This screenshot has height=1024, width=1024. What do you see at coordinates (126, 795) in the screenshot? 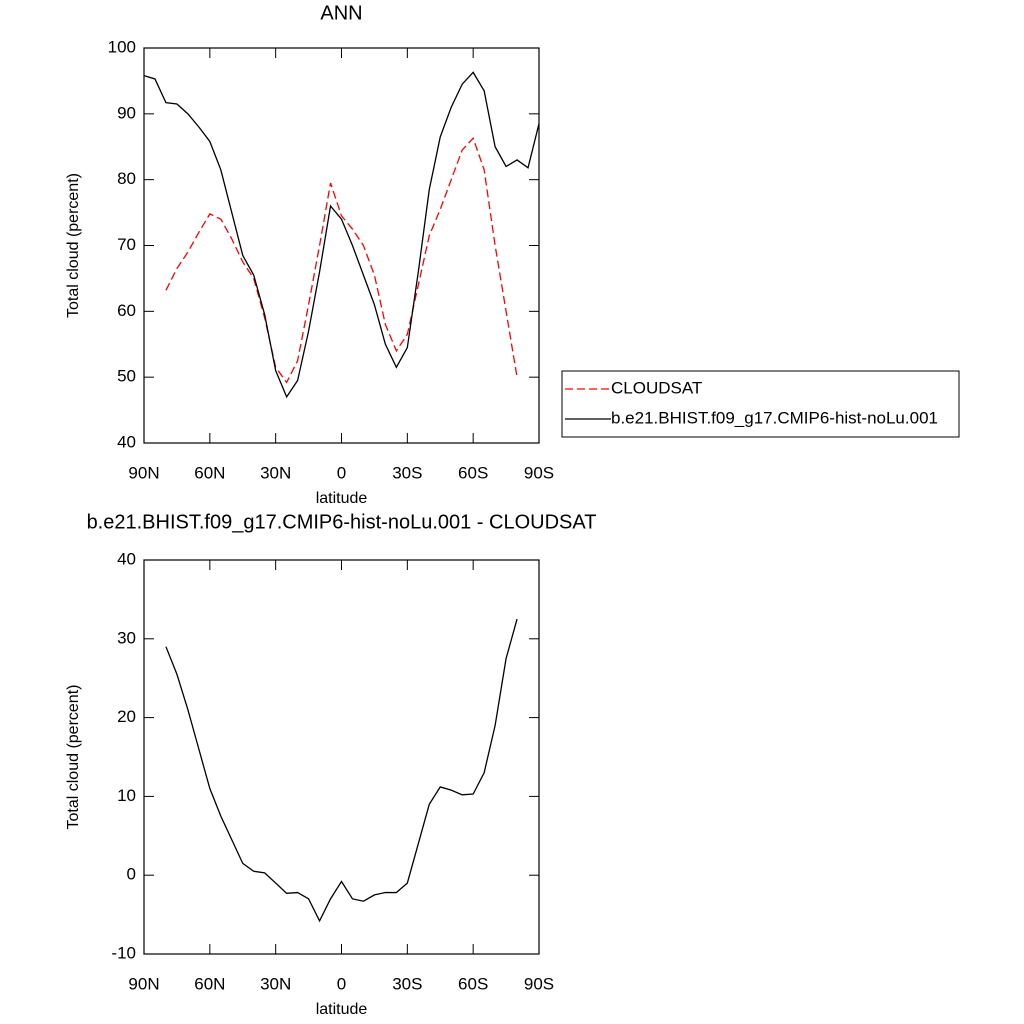
I see `y-tick-label: 10` at bounding box center [126, 795].